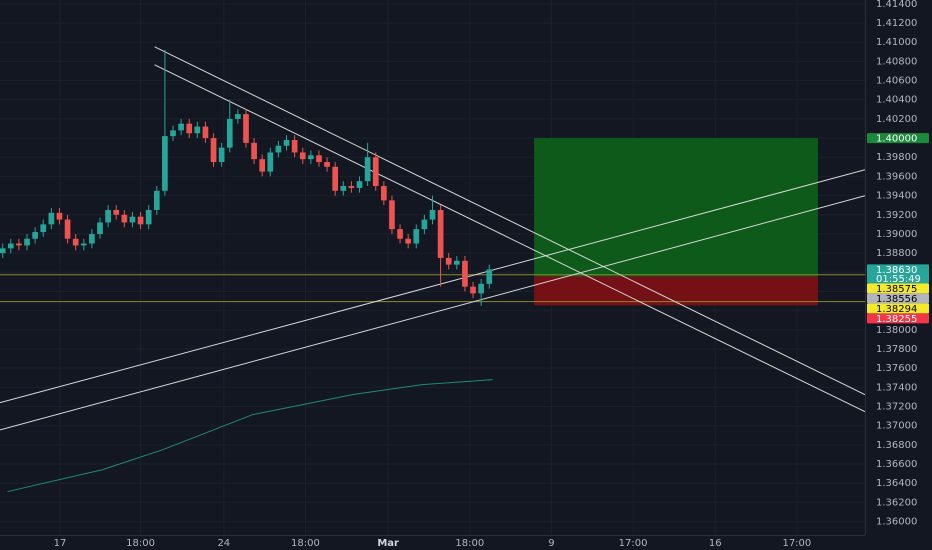 This screenshot has width=932, height=550. I want to click on y-tick-label: 1.37000, so click(896, 426).